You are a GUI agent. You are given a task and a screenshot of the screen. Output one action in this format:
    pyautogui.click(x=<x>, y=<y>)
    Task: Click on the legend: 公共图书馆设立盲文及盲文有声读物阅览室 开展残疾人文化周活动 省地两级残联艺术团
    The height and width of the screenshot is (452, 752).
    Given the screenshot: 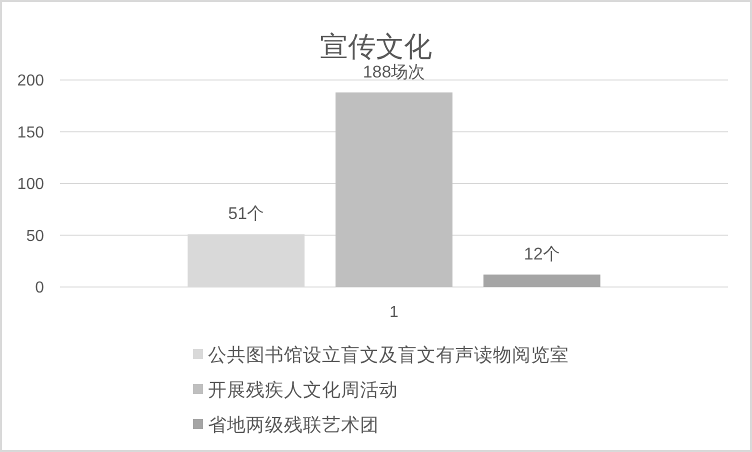 What is the action you would take?
    pyautogui.click(x=381, y=389)
    